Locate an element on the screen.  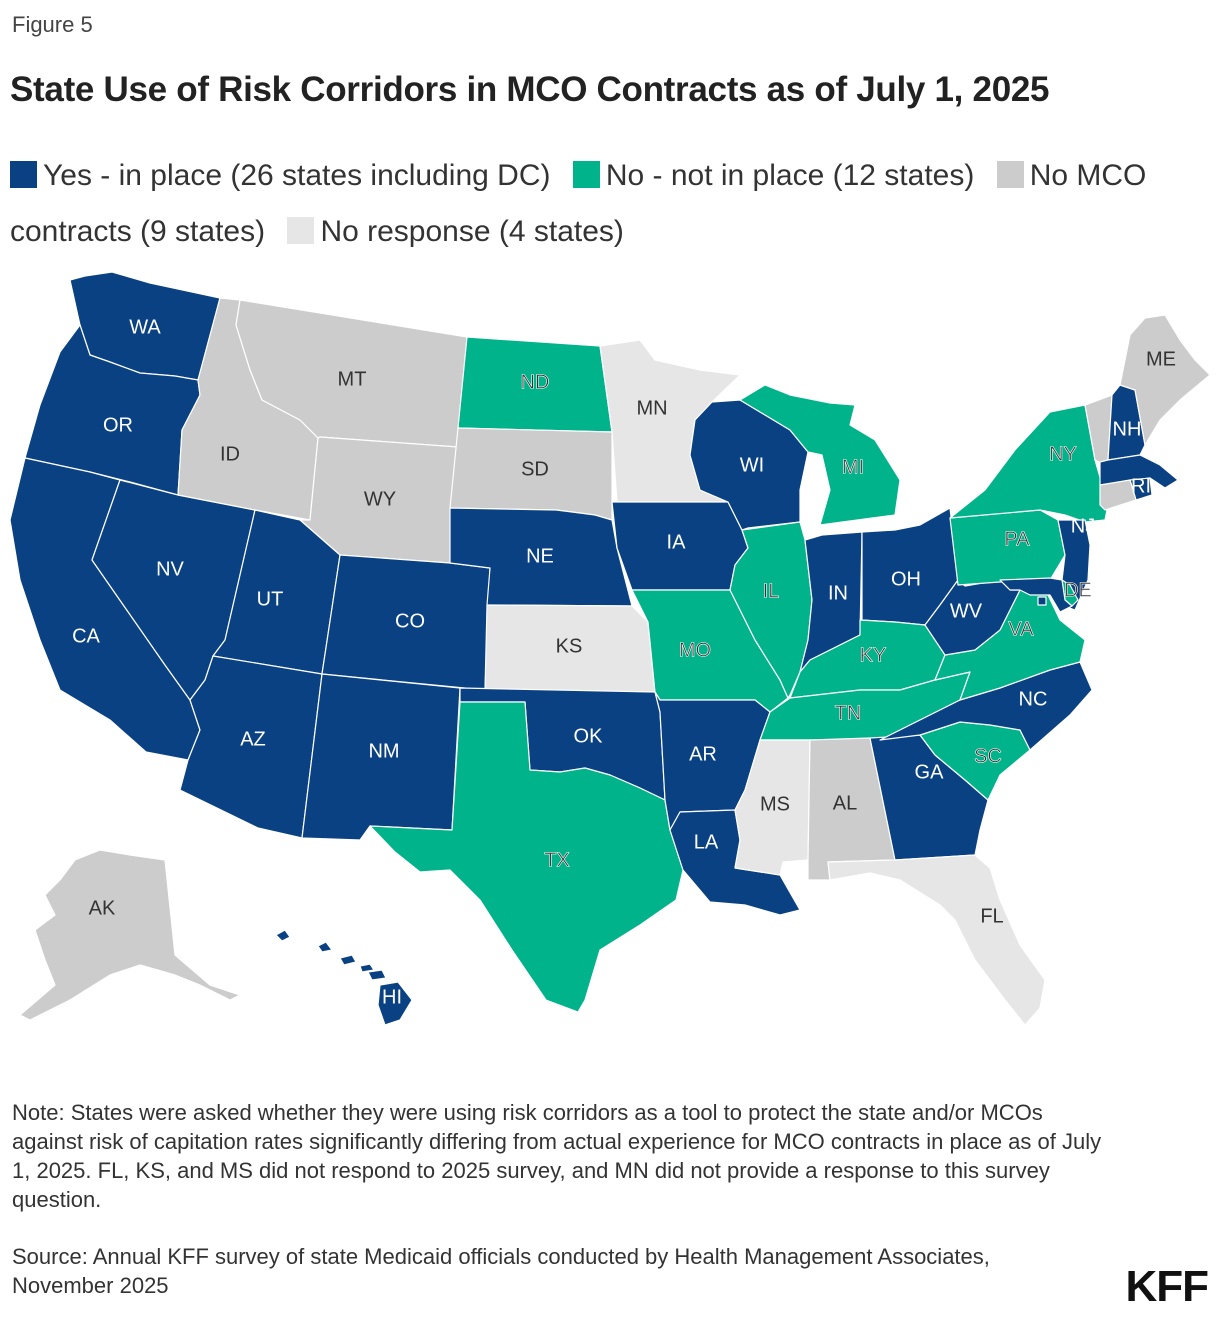
state-label-ri: RI is located at coordinates (1141, 486).